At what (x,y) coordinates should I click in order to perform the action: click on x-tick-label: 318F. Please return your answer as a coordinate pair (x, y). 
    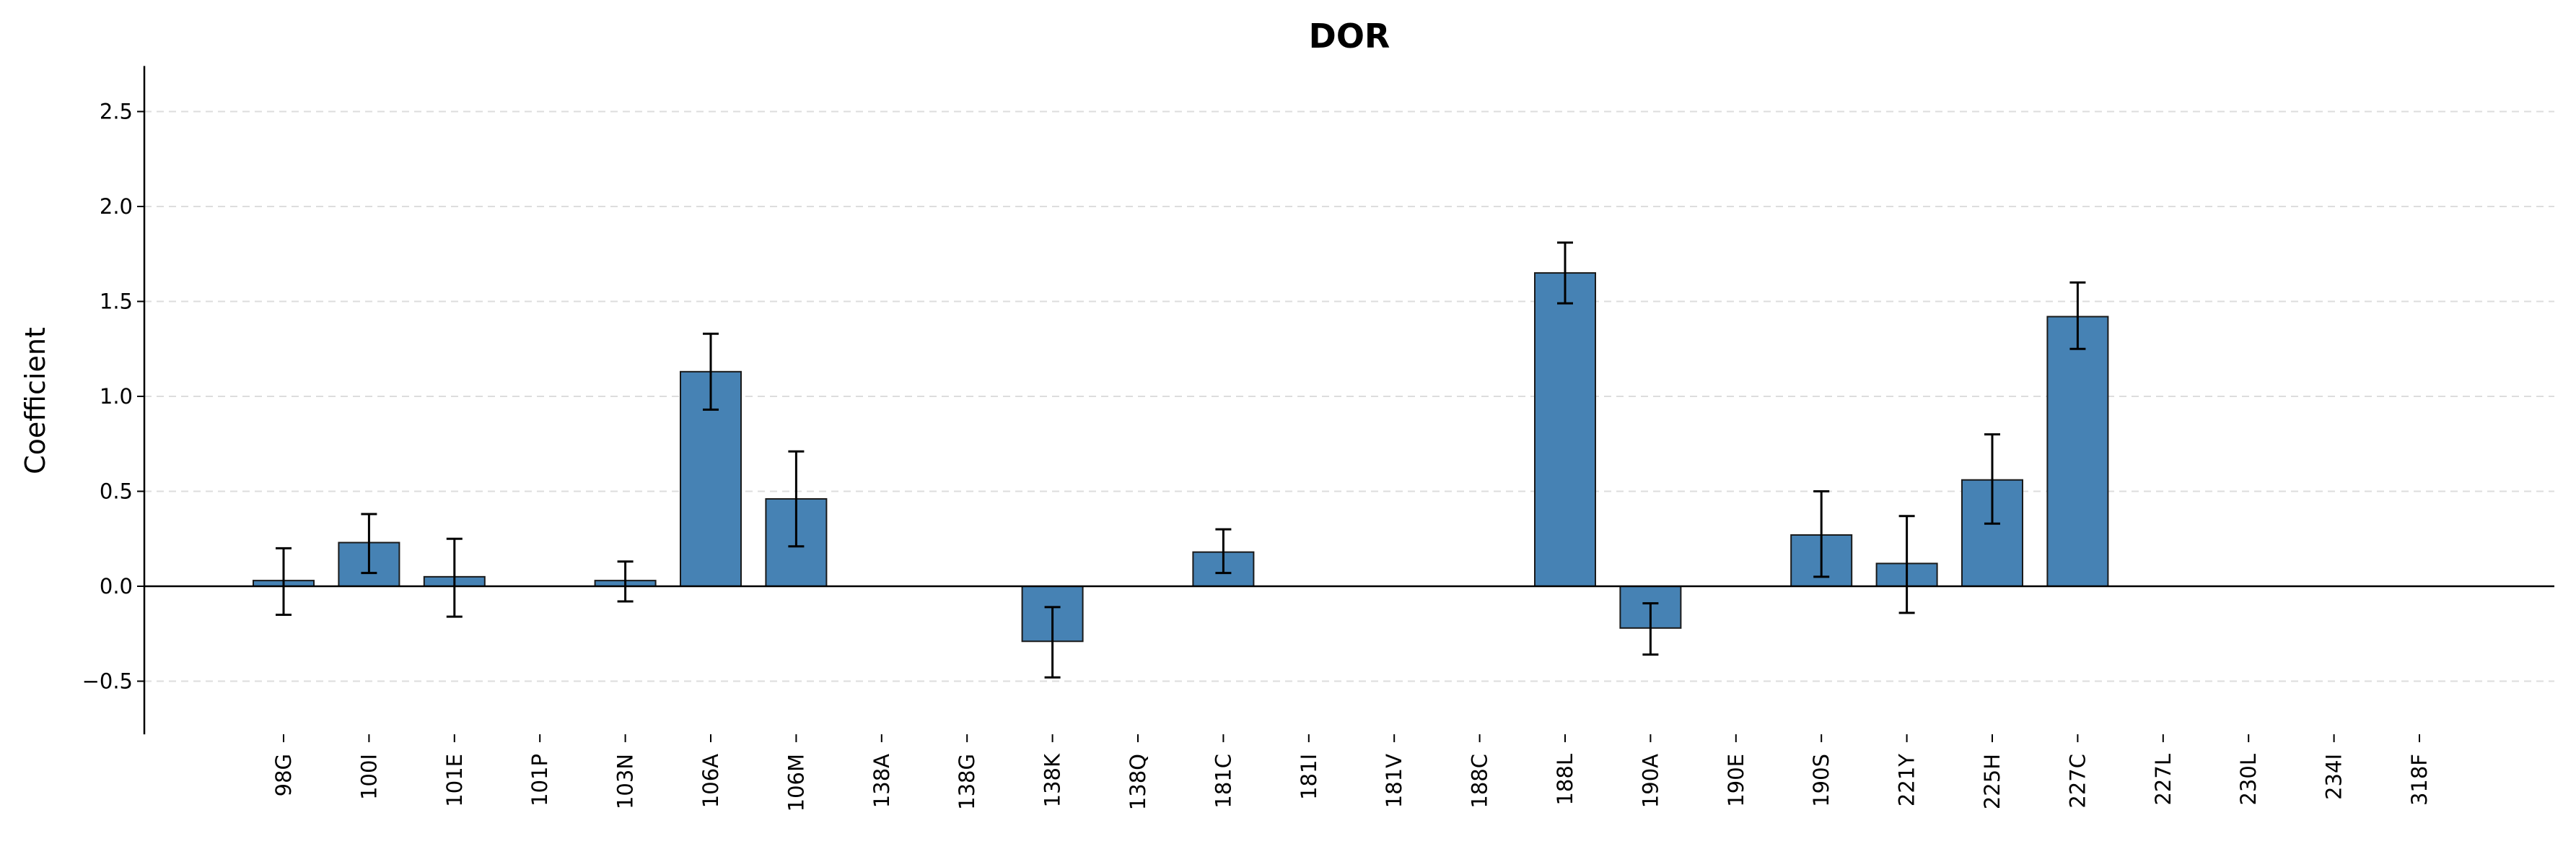
    Looking at the image, I should click on (2419, 780).